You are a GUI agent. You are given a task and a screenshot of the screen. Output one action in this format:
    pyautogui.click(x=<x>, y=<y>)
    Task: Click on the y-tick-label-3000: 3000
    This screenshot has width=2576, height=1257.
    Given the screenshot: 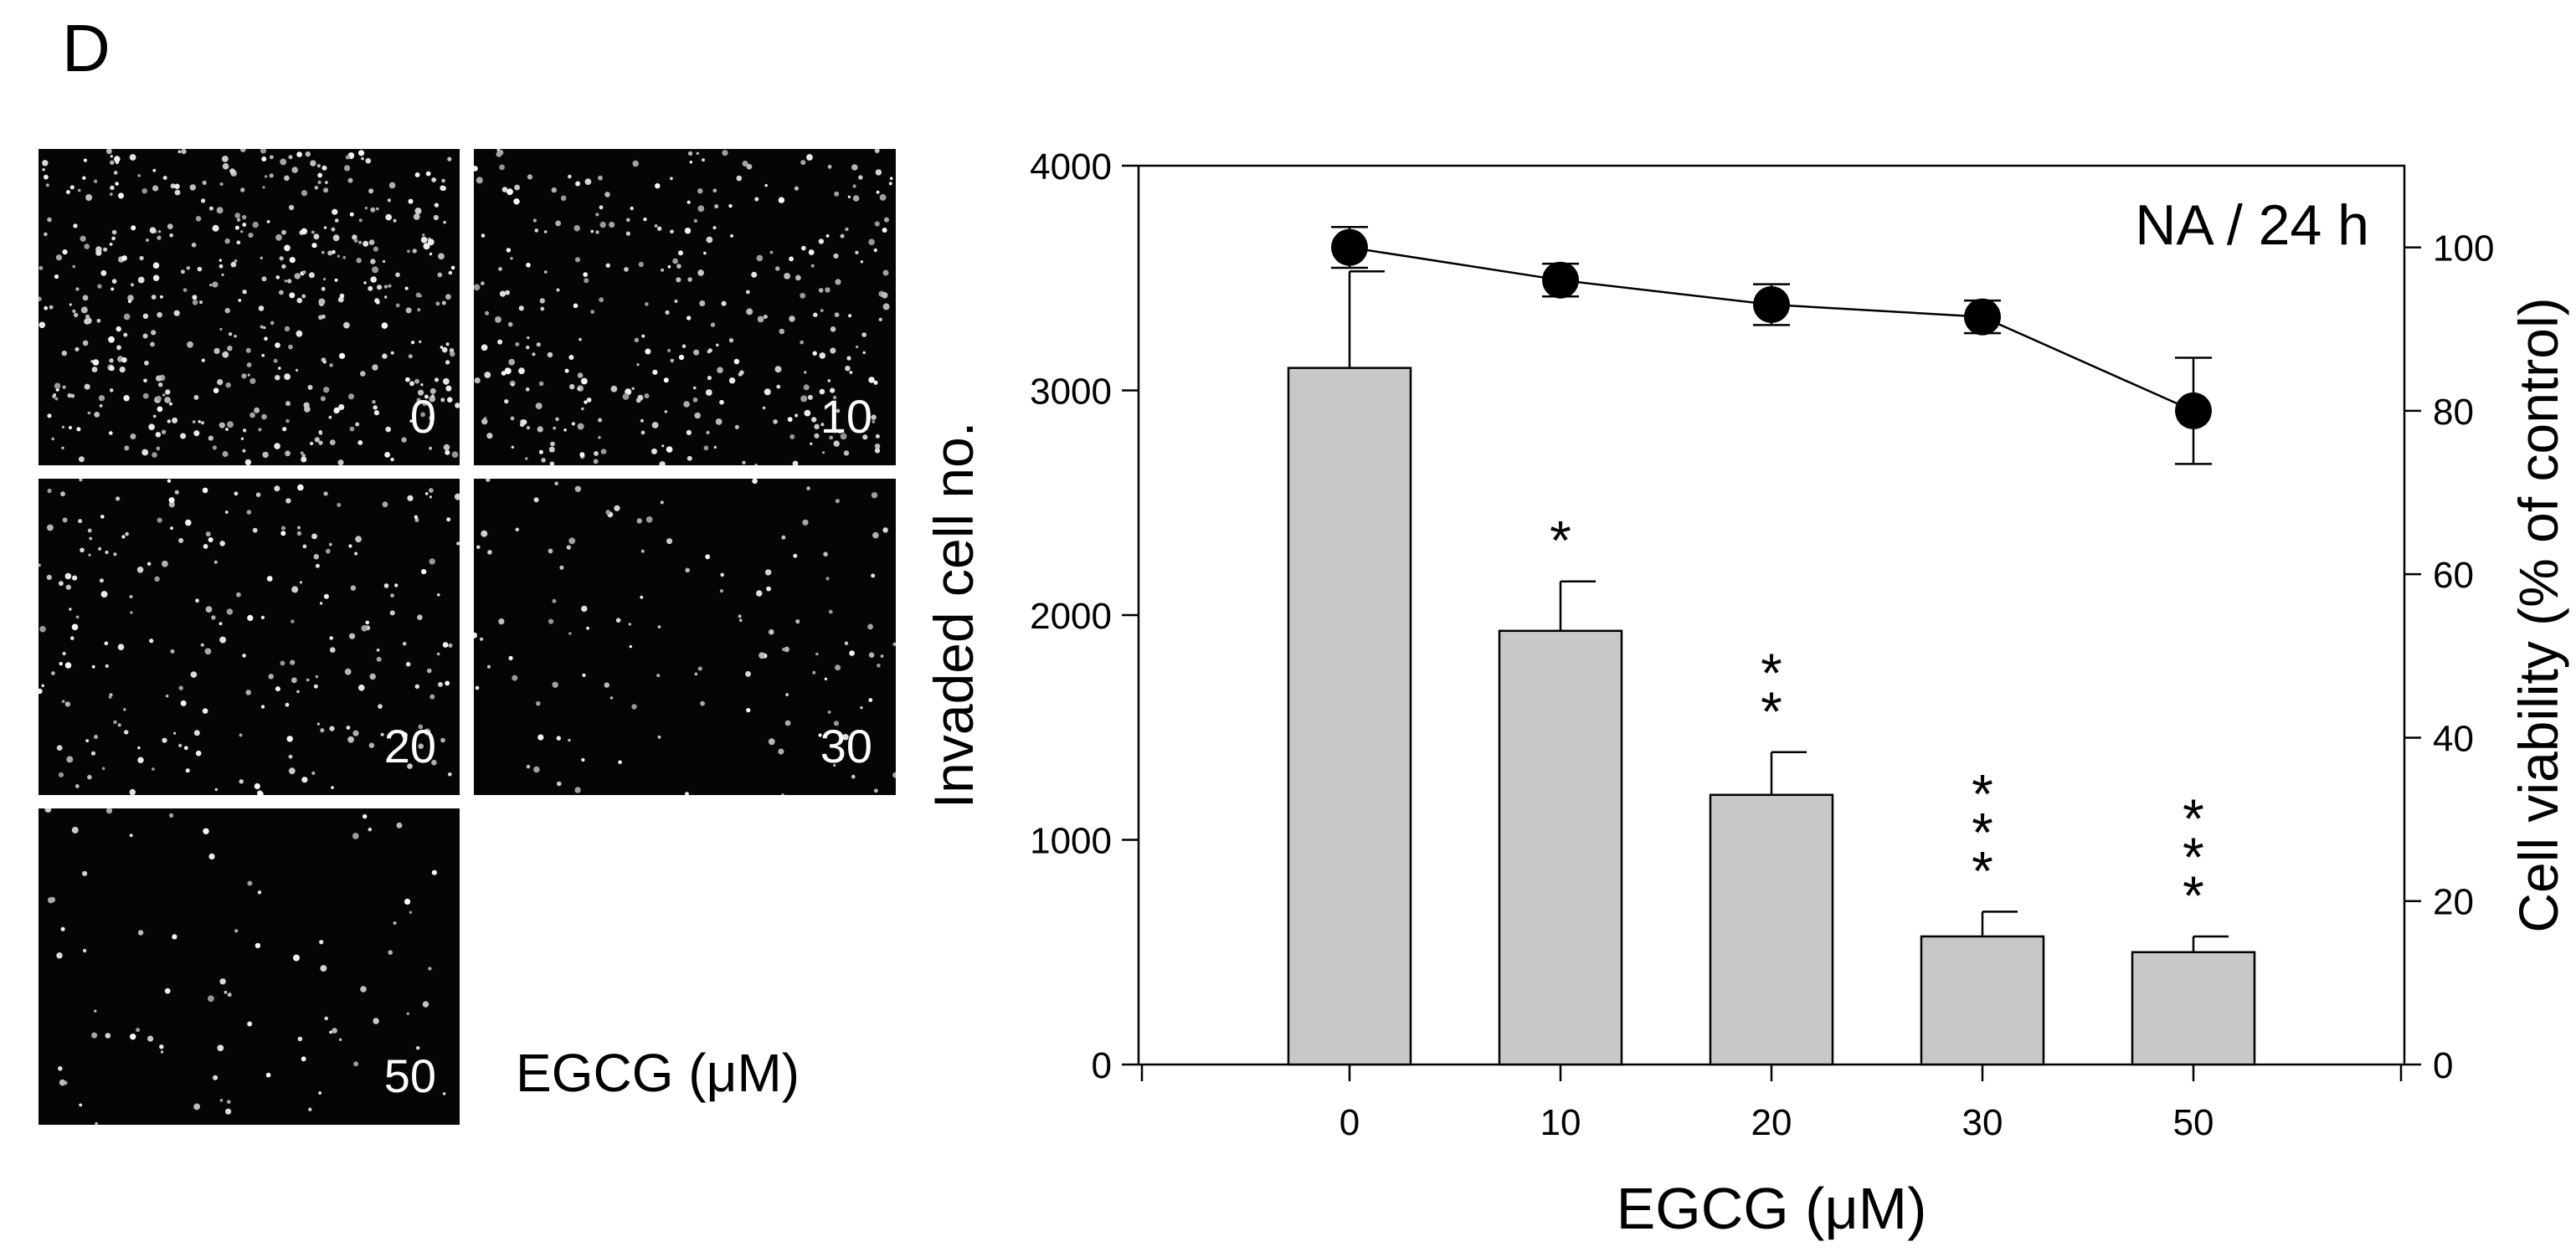 What is the action you would take?
    pyautogui.click(x=1071, y=392)
    